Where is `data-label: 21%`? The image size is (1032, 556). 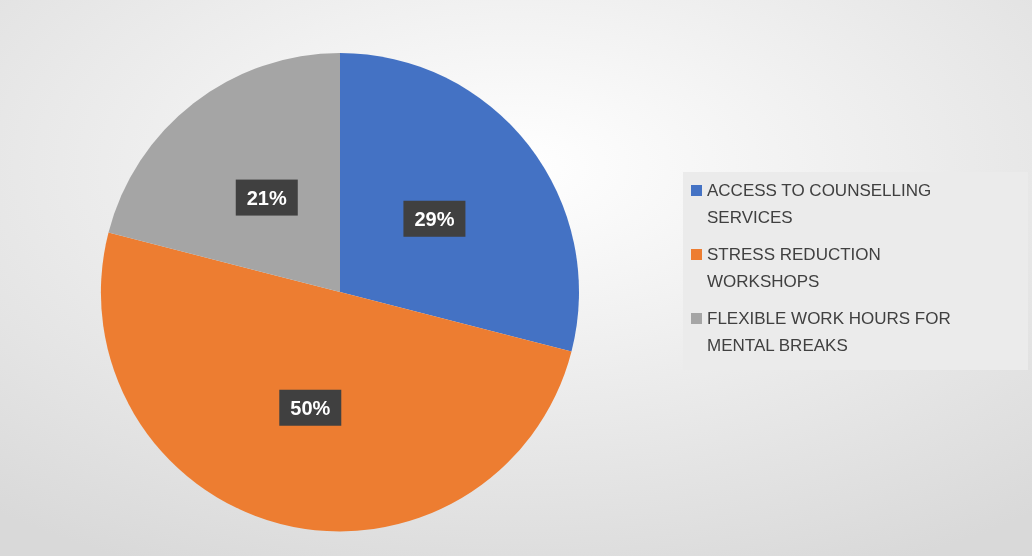 data-label: 21% is located at coordinates (266, 197).